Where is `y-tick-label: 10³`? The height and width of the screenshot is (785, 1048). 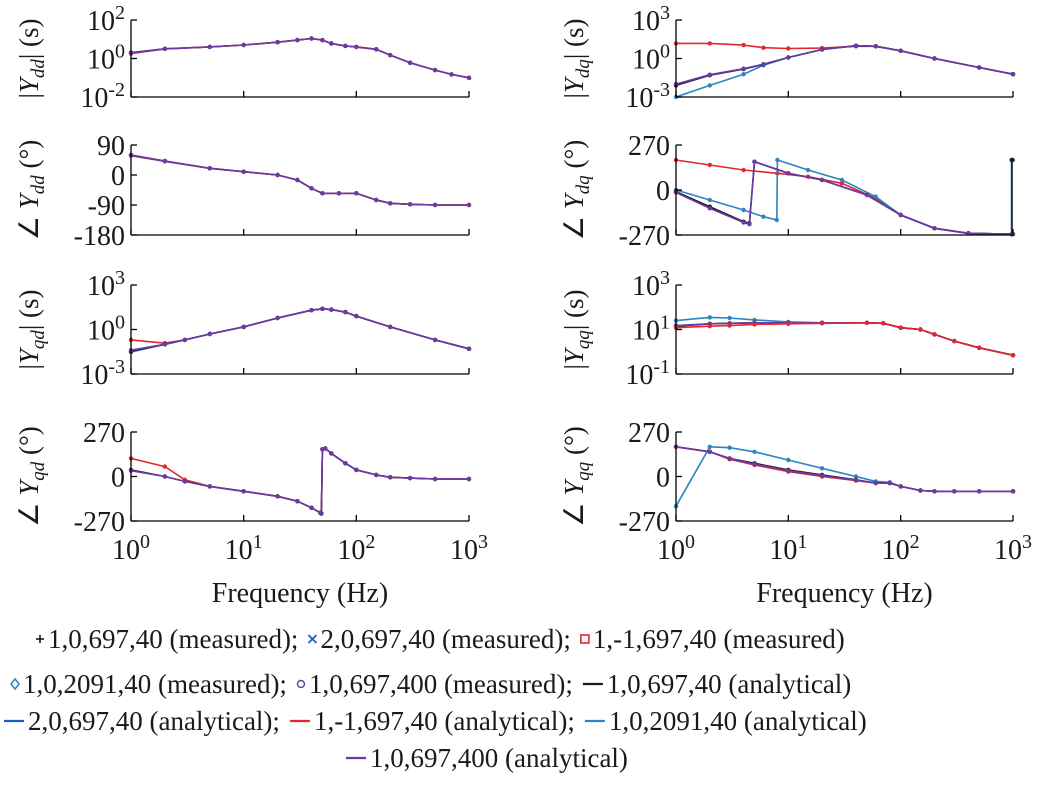
y-tick-label: 10³ is located at coordinates (651, 284).